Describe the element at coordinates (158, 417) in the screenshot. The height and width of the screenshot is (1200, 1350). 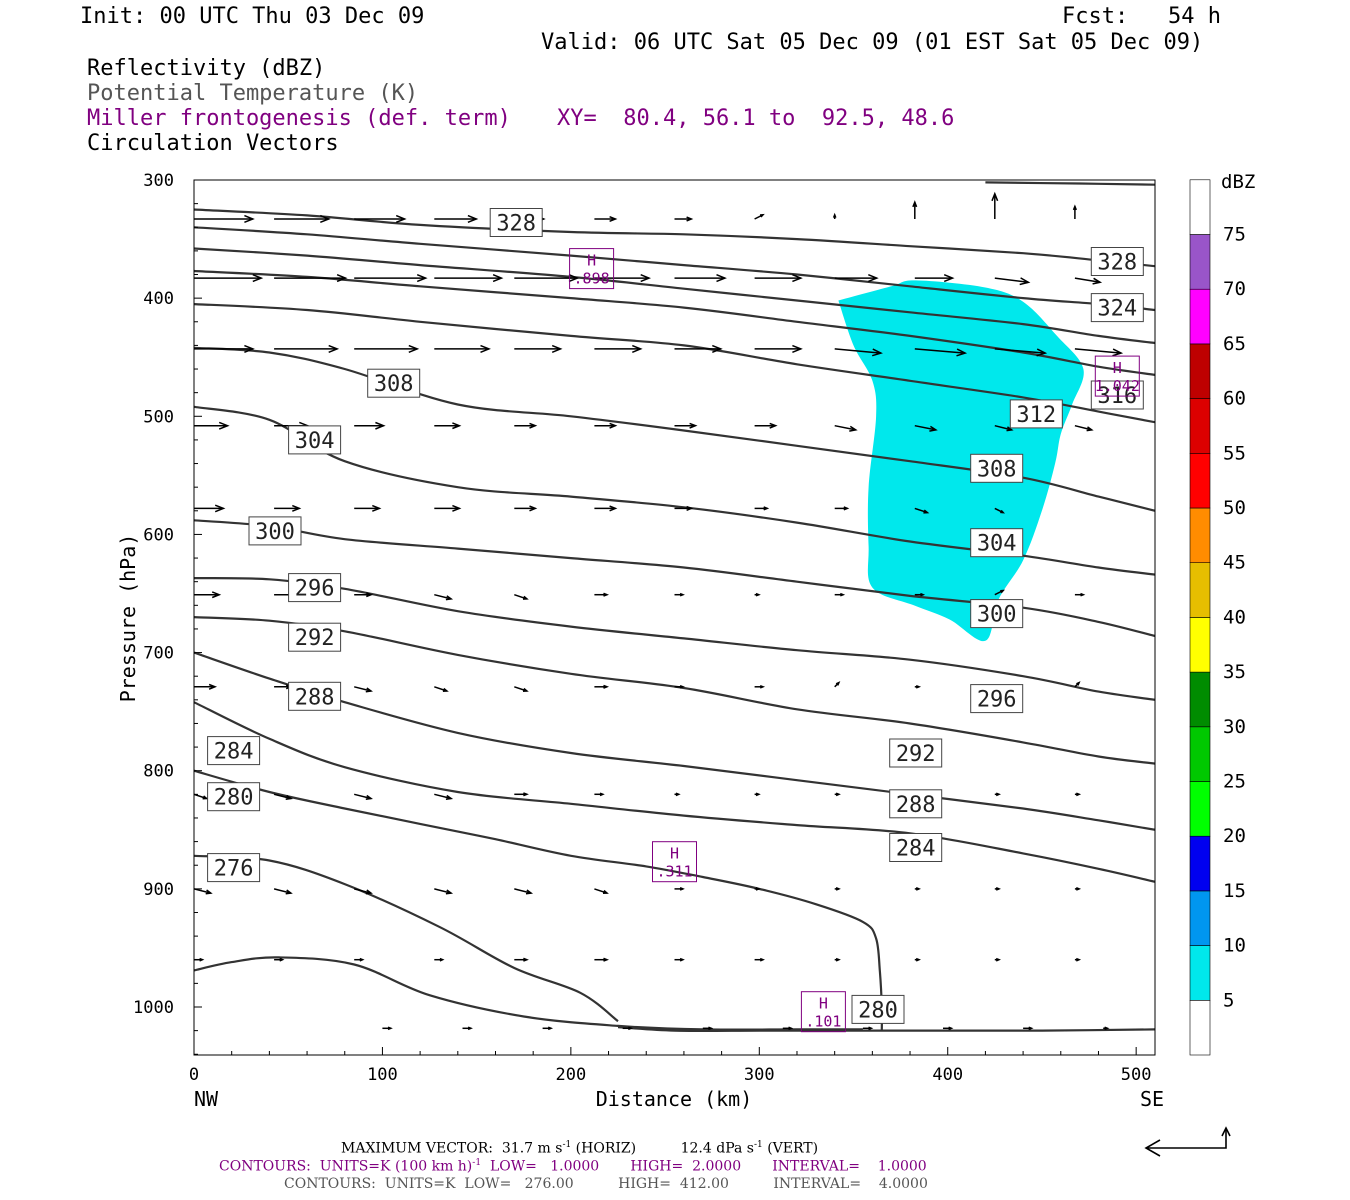
I see `y-tick-label: 500` at that location.